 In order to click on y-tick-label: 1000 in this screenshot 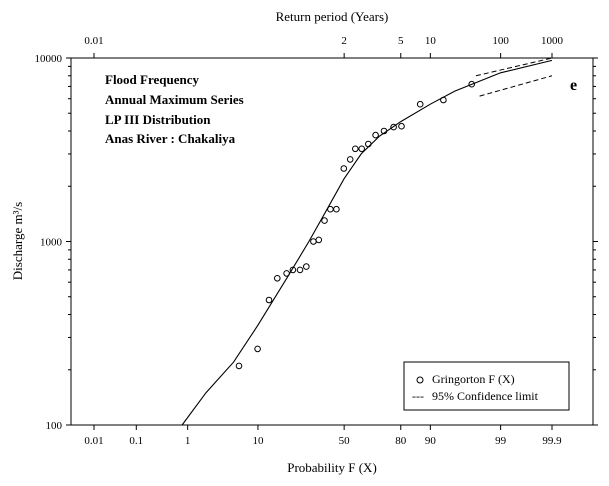, I will do `click(51, 243)`.